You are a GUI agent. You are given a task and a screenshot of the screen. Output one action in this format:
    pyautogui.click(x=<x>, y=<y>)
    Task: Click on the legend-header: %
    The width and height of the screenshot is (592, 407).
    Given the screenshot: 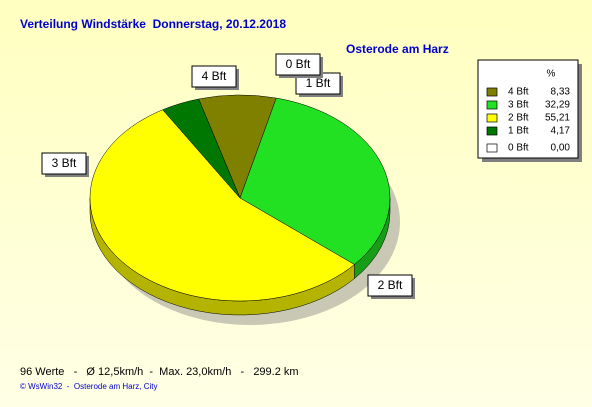 What is the action you would take?
    pyautogui.click(x=551, y=74)
    